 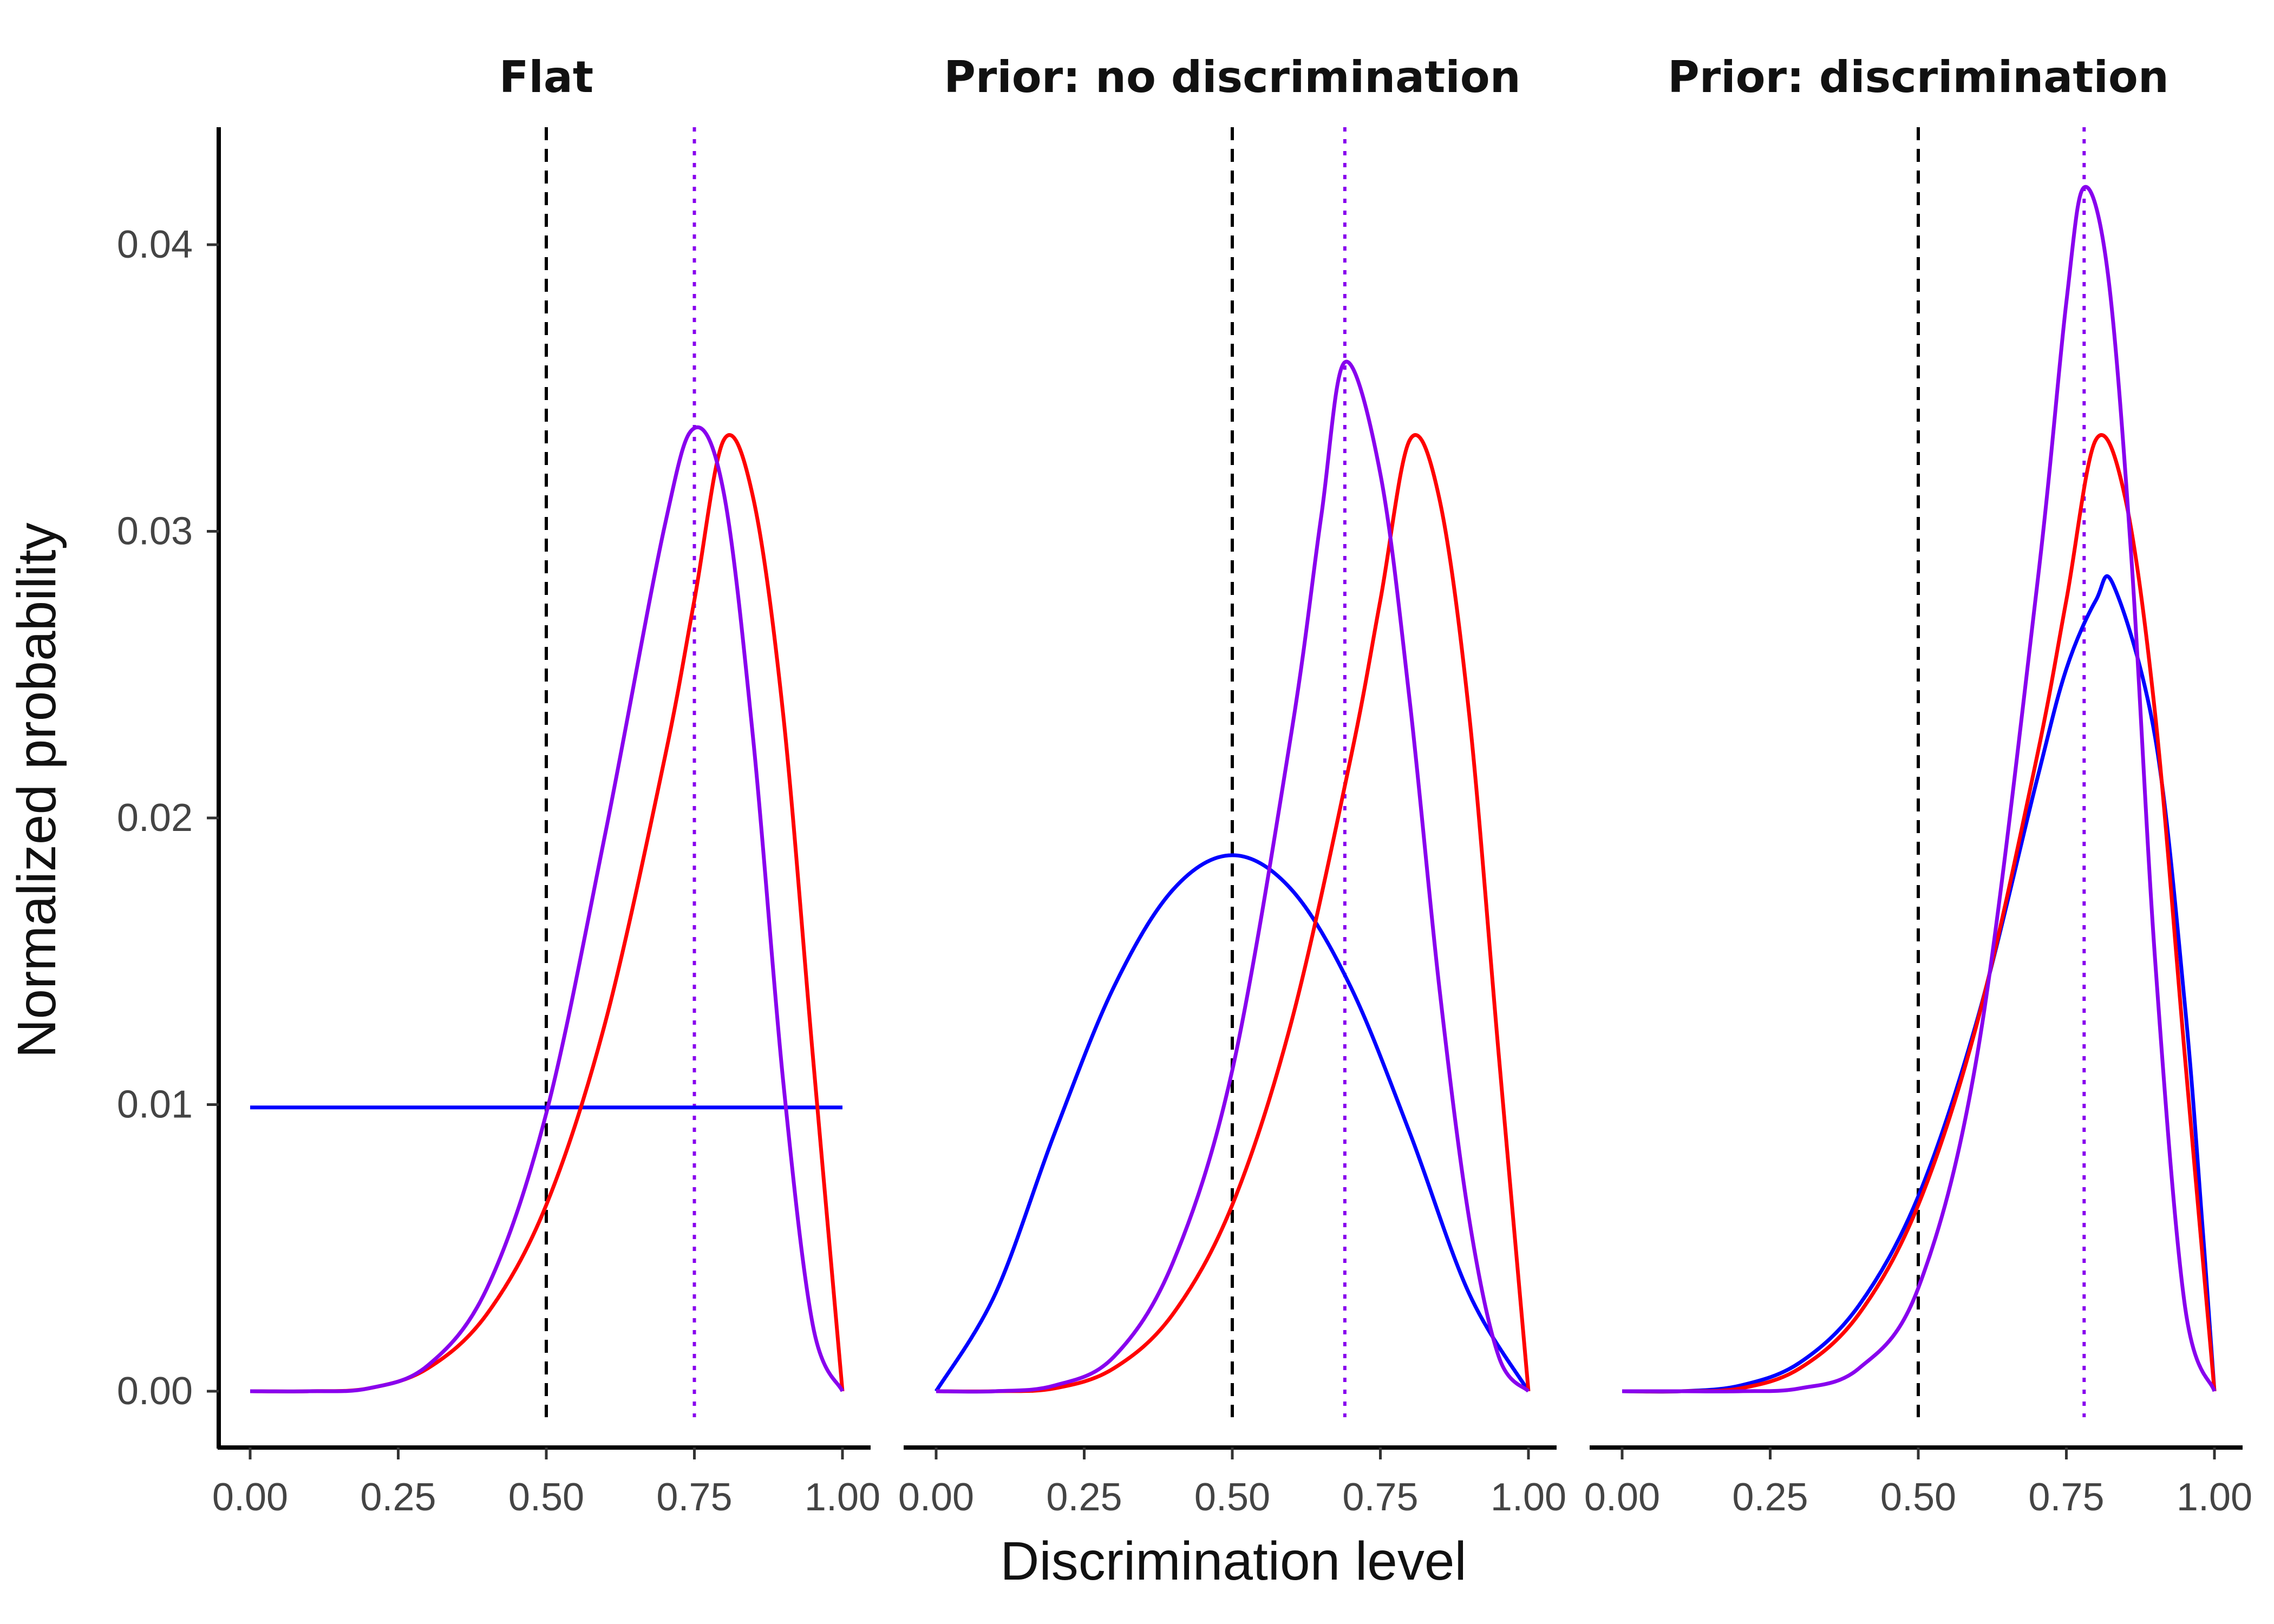 What do you see at coordinates (1233, 1561) in the screenshot?
I see `x-axis-title: Discrimination level` at bounding box center [1233, 1561].